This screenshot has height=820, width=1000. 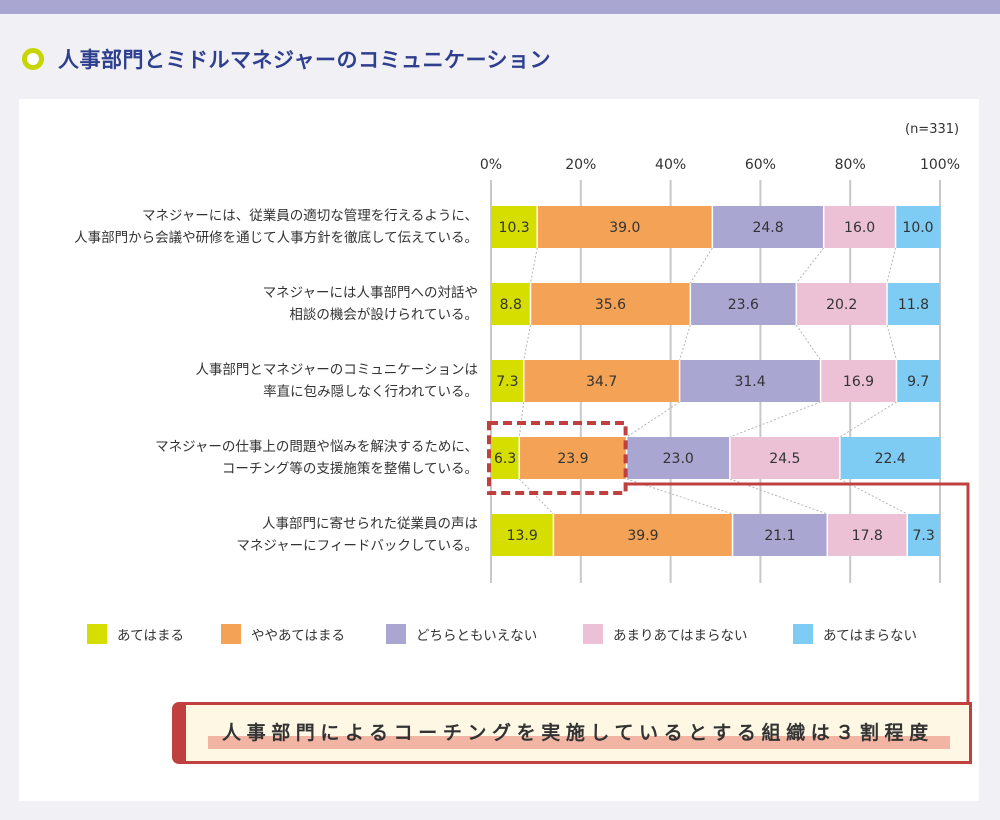 What do you see at coordinates (309, 216) in the screenshot?
I see `category-label-line: マネジャーには、従業員の適切な管理を行えるように、` at bounding box center [309, 216].